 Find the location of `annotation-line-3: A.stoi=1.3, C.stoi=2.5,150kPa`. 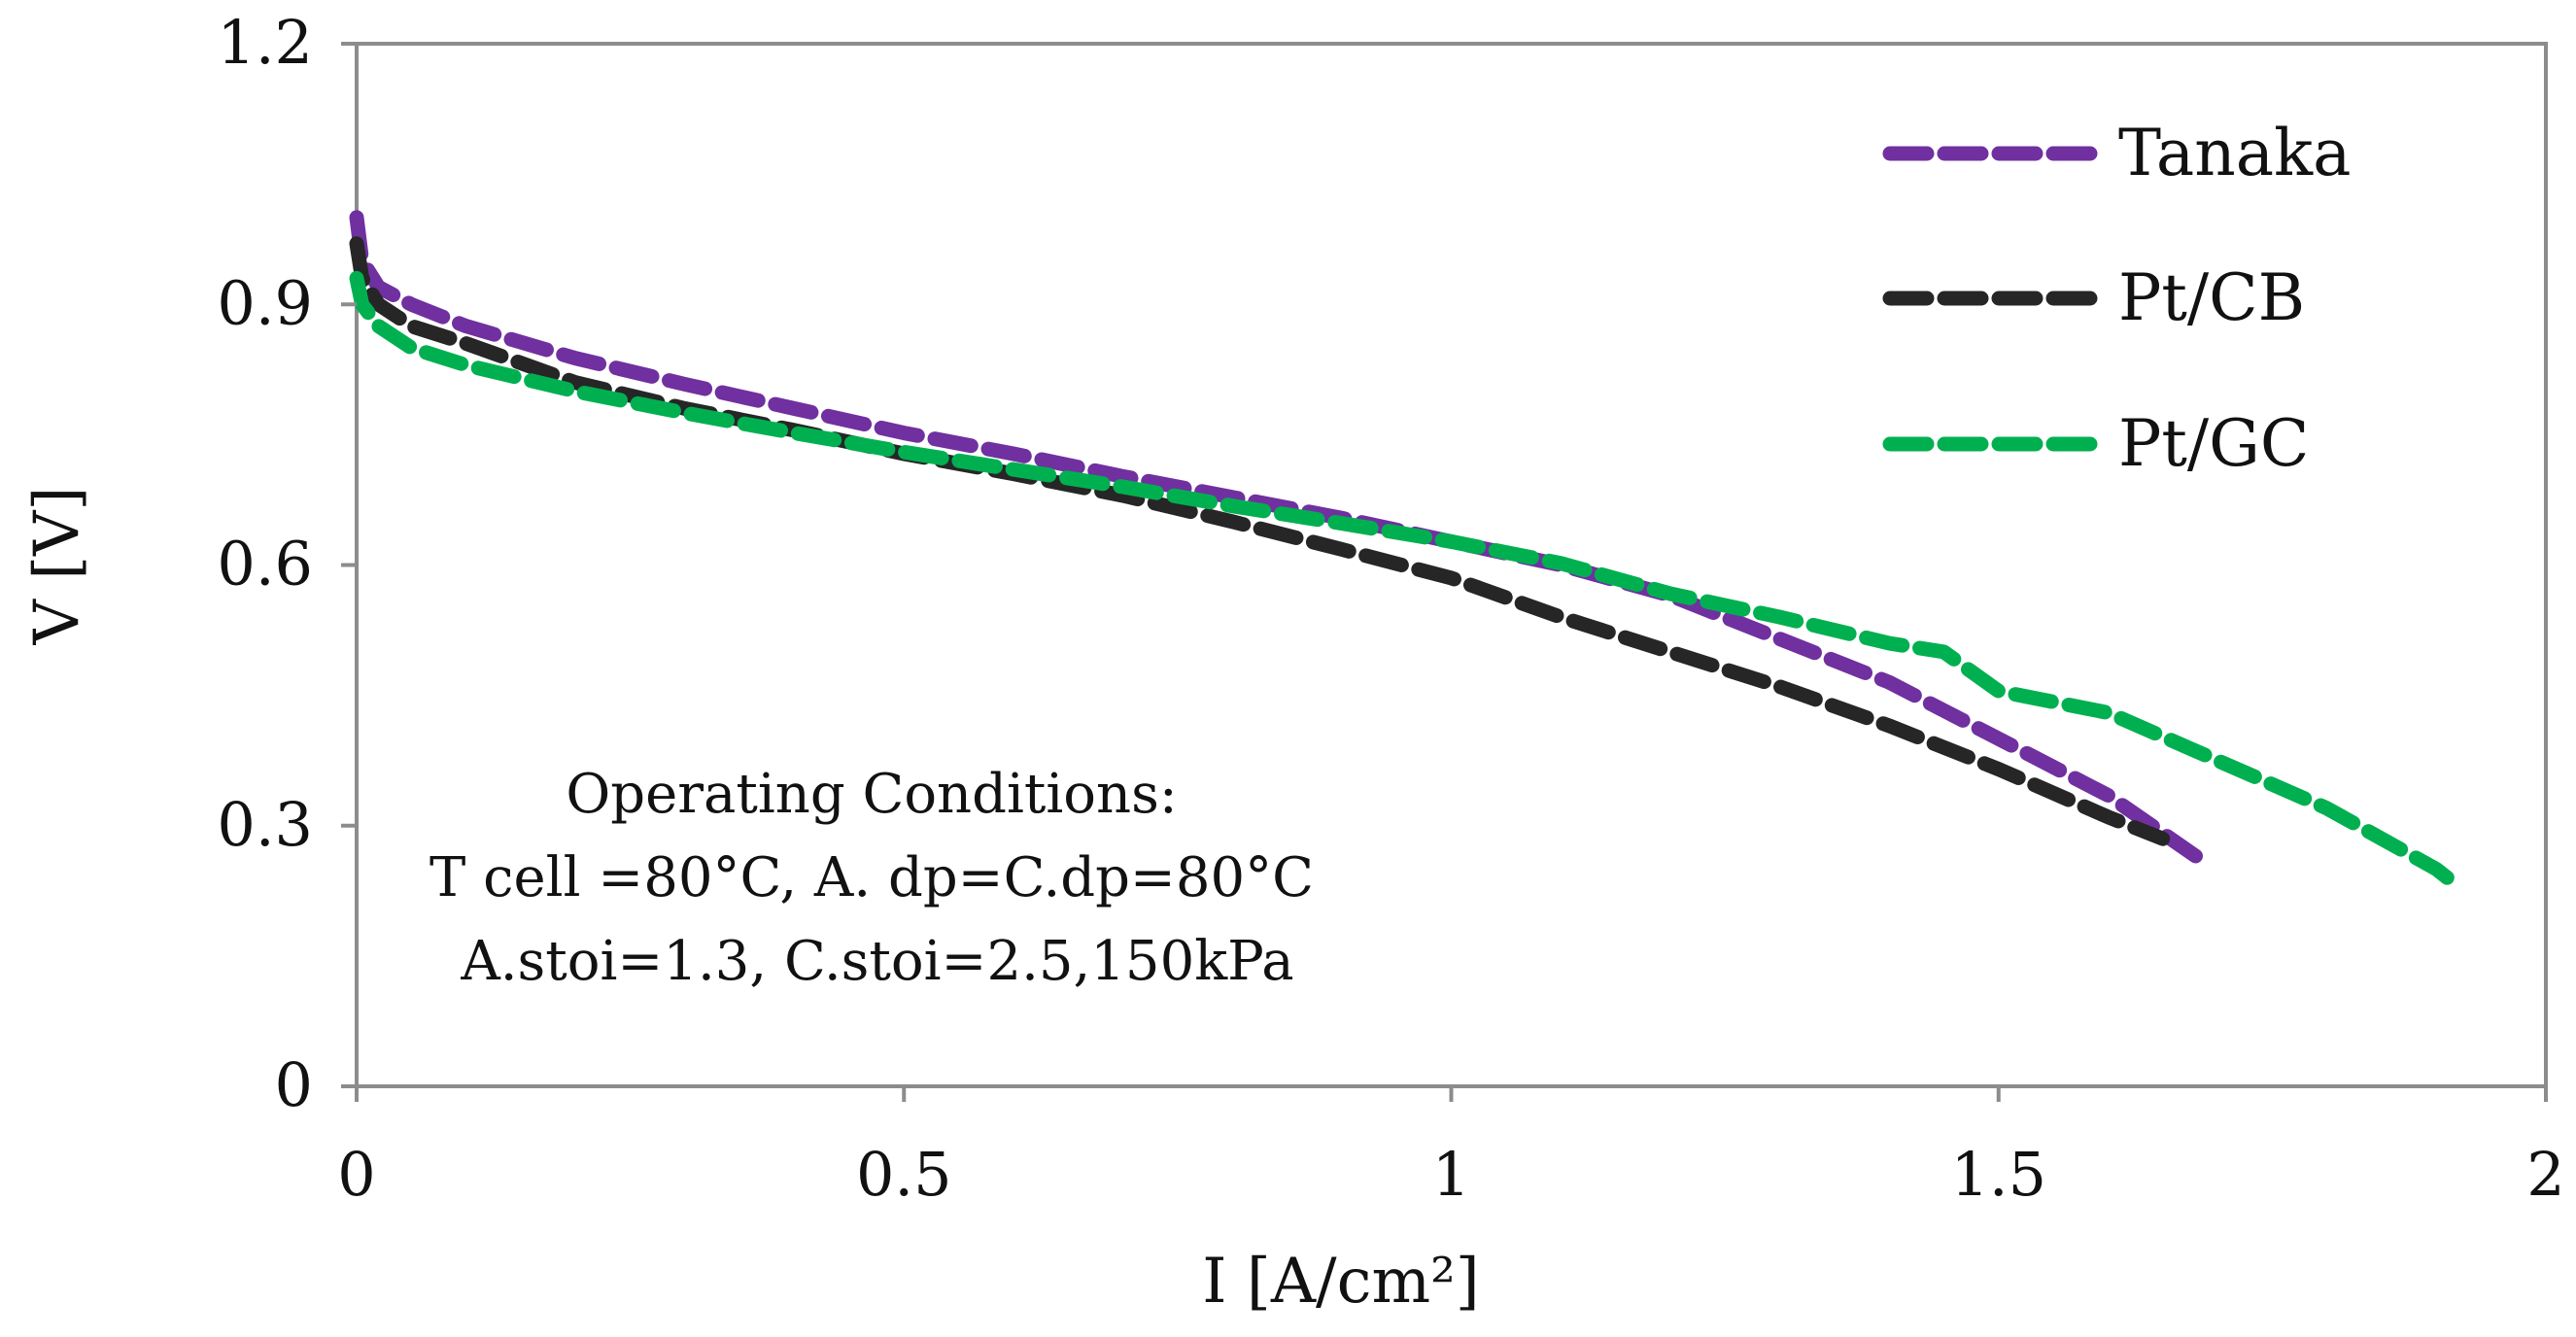

annotation-line-3: A.stoi=1.3, C.stoi=2.5,150kPa is located at coordinates (876, 962).